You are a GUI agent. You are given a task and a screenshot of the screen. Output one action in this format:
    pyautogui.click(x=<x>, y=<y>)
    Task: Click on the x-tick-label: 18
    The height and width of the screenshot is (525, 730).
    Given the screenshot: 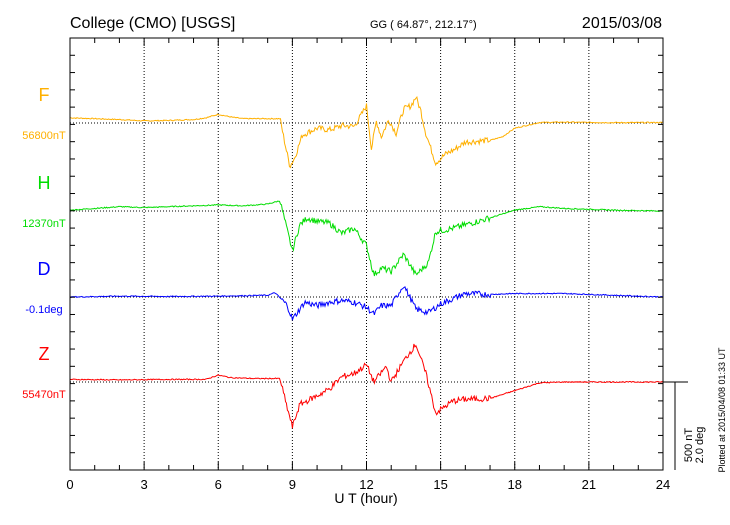 What is the action you would take?
    pyautogui.click(x=515, y=484)
    